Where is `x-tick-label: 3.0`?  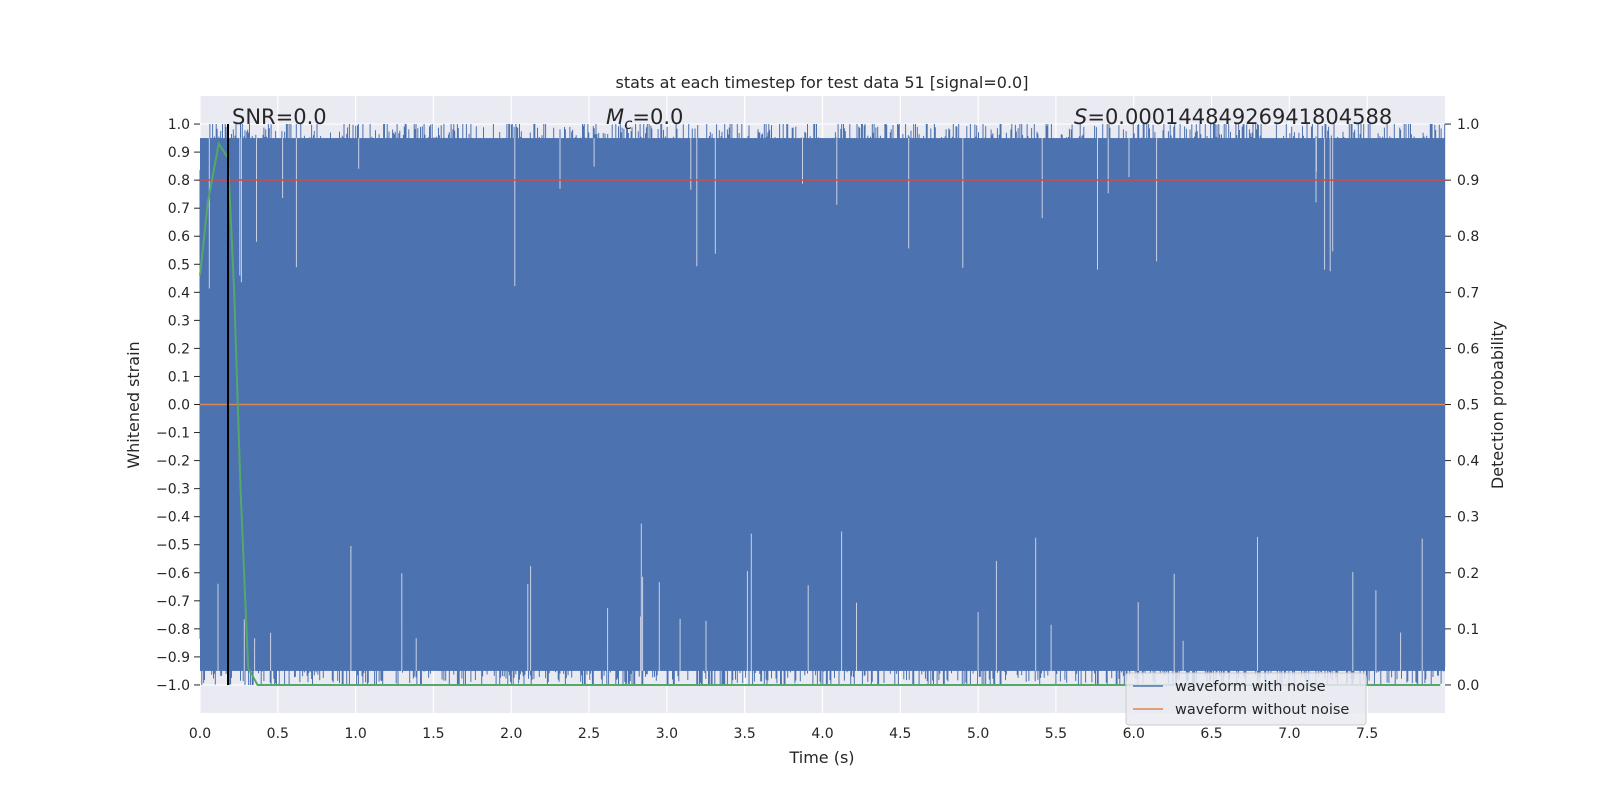
x-tick-label: 3.0 is located at coordinates (667, 734).